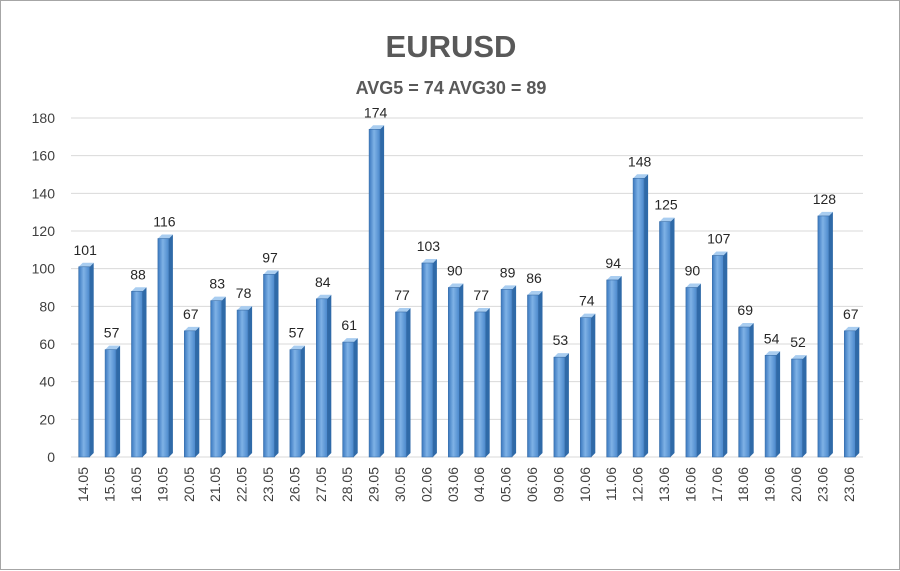  What do you see at coordinates (717, 484) in the screenshot?
I see `x-tick-label: 17.06` at bounding box center [717, 484].